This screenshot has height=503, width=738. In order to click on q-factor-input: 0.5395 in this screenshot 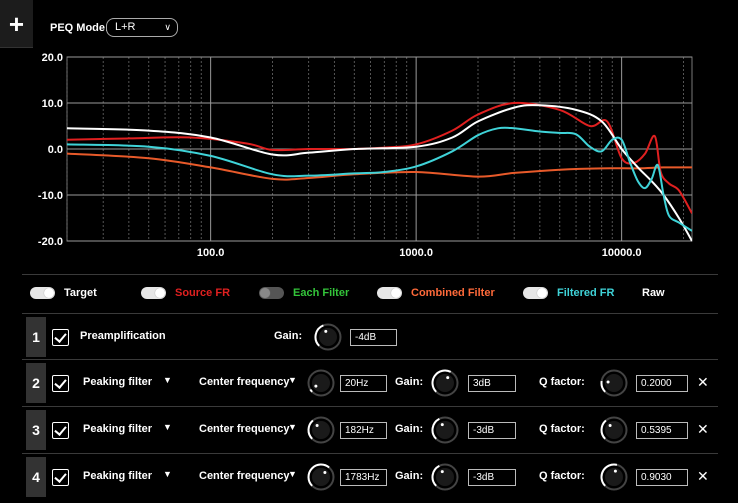, I will do `click(662, 430)`.